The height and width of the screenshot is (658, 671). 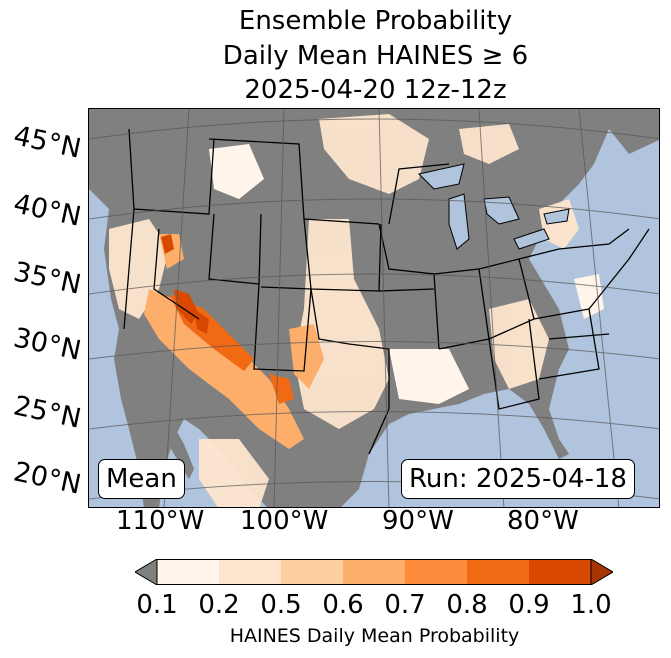 What do you see at coordinates (146, 572) in the screenshot?
I see `colorbar-under-arrow` at bounding box center [146, 572].